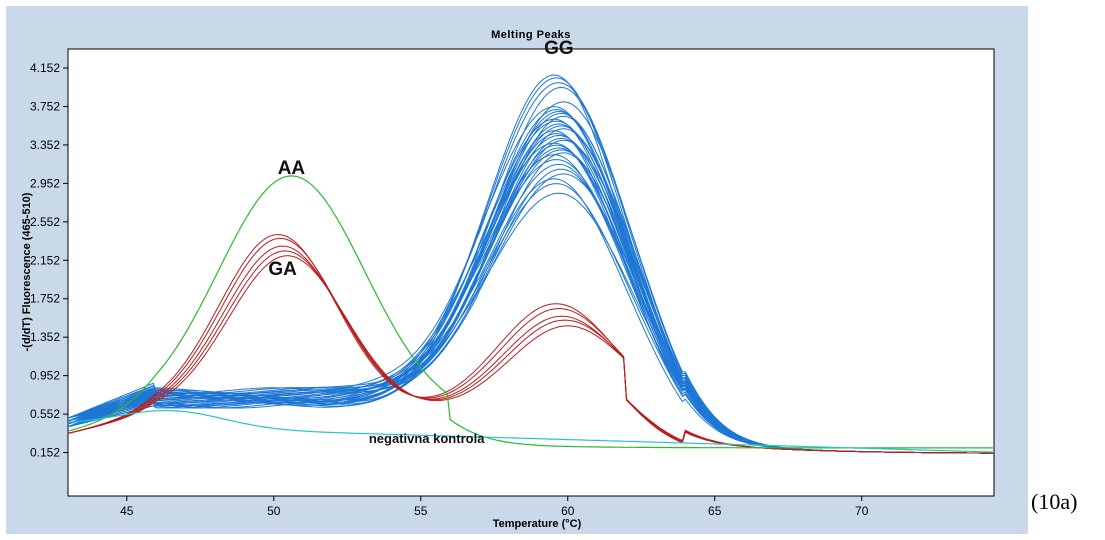 The width and height of the screenshot is (1105, 540). I want to click on y-tick-label: 2.952, so click(45, 183).